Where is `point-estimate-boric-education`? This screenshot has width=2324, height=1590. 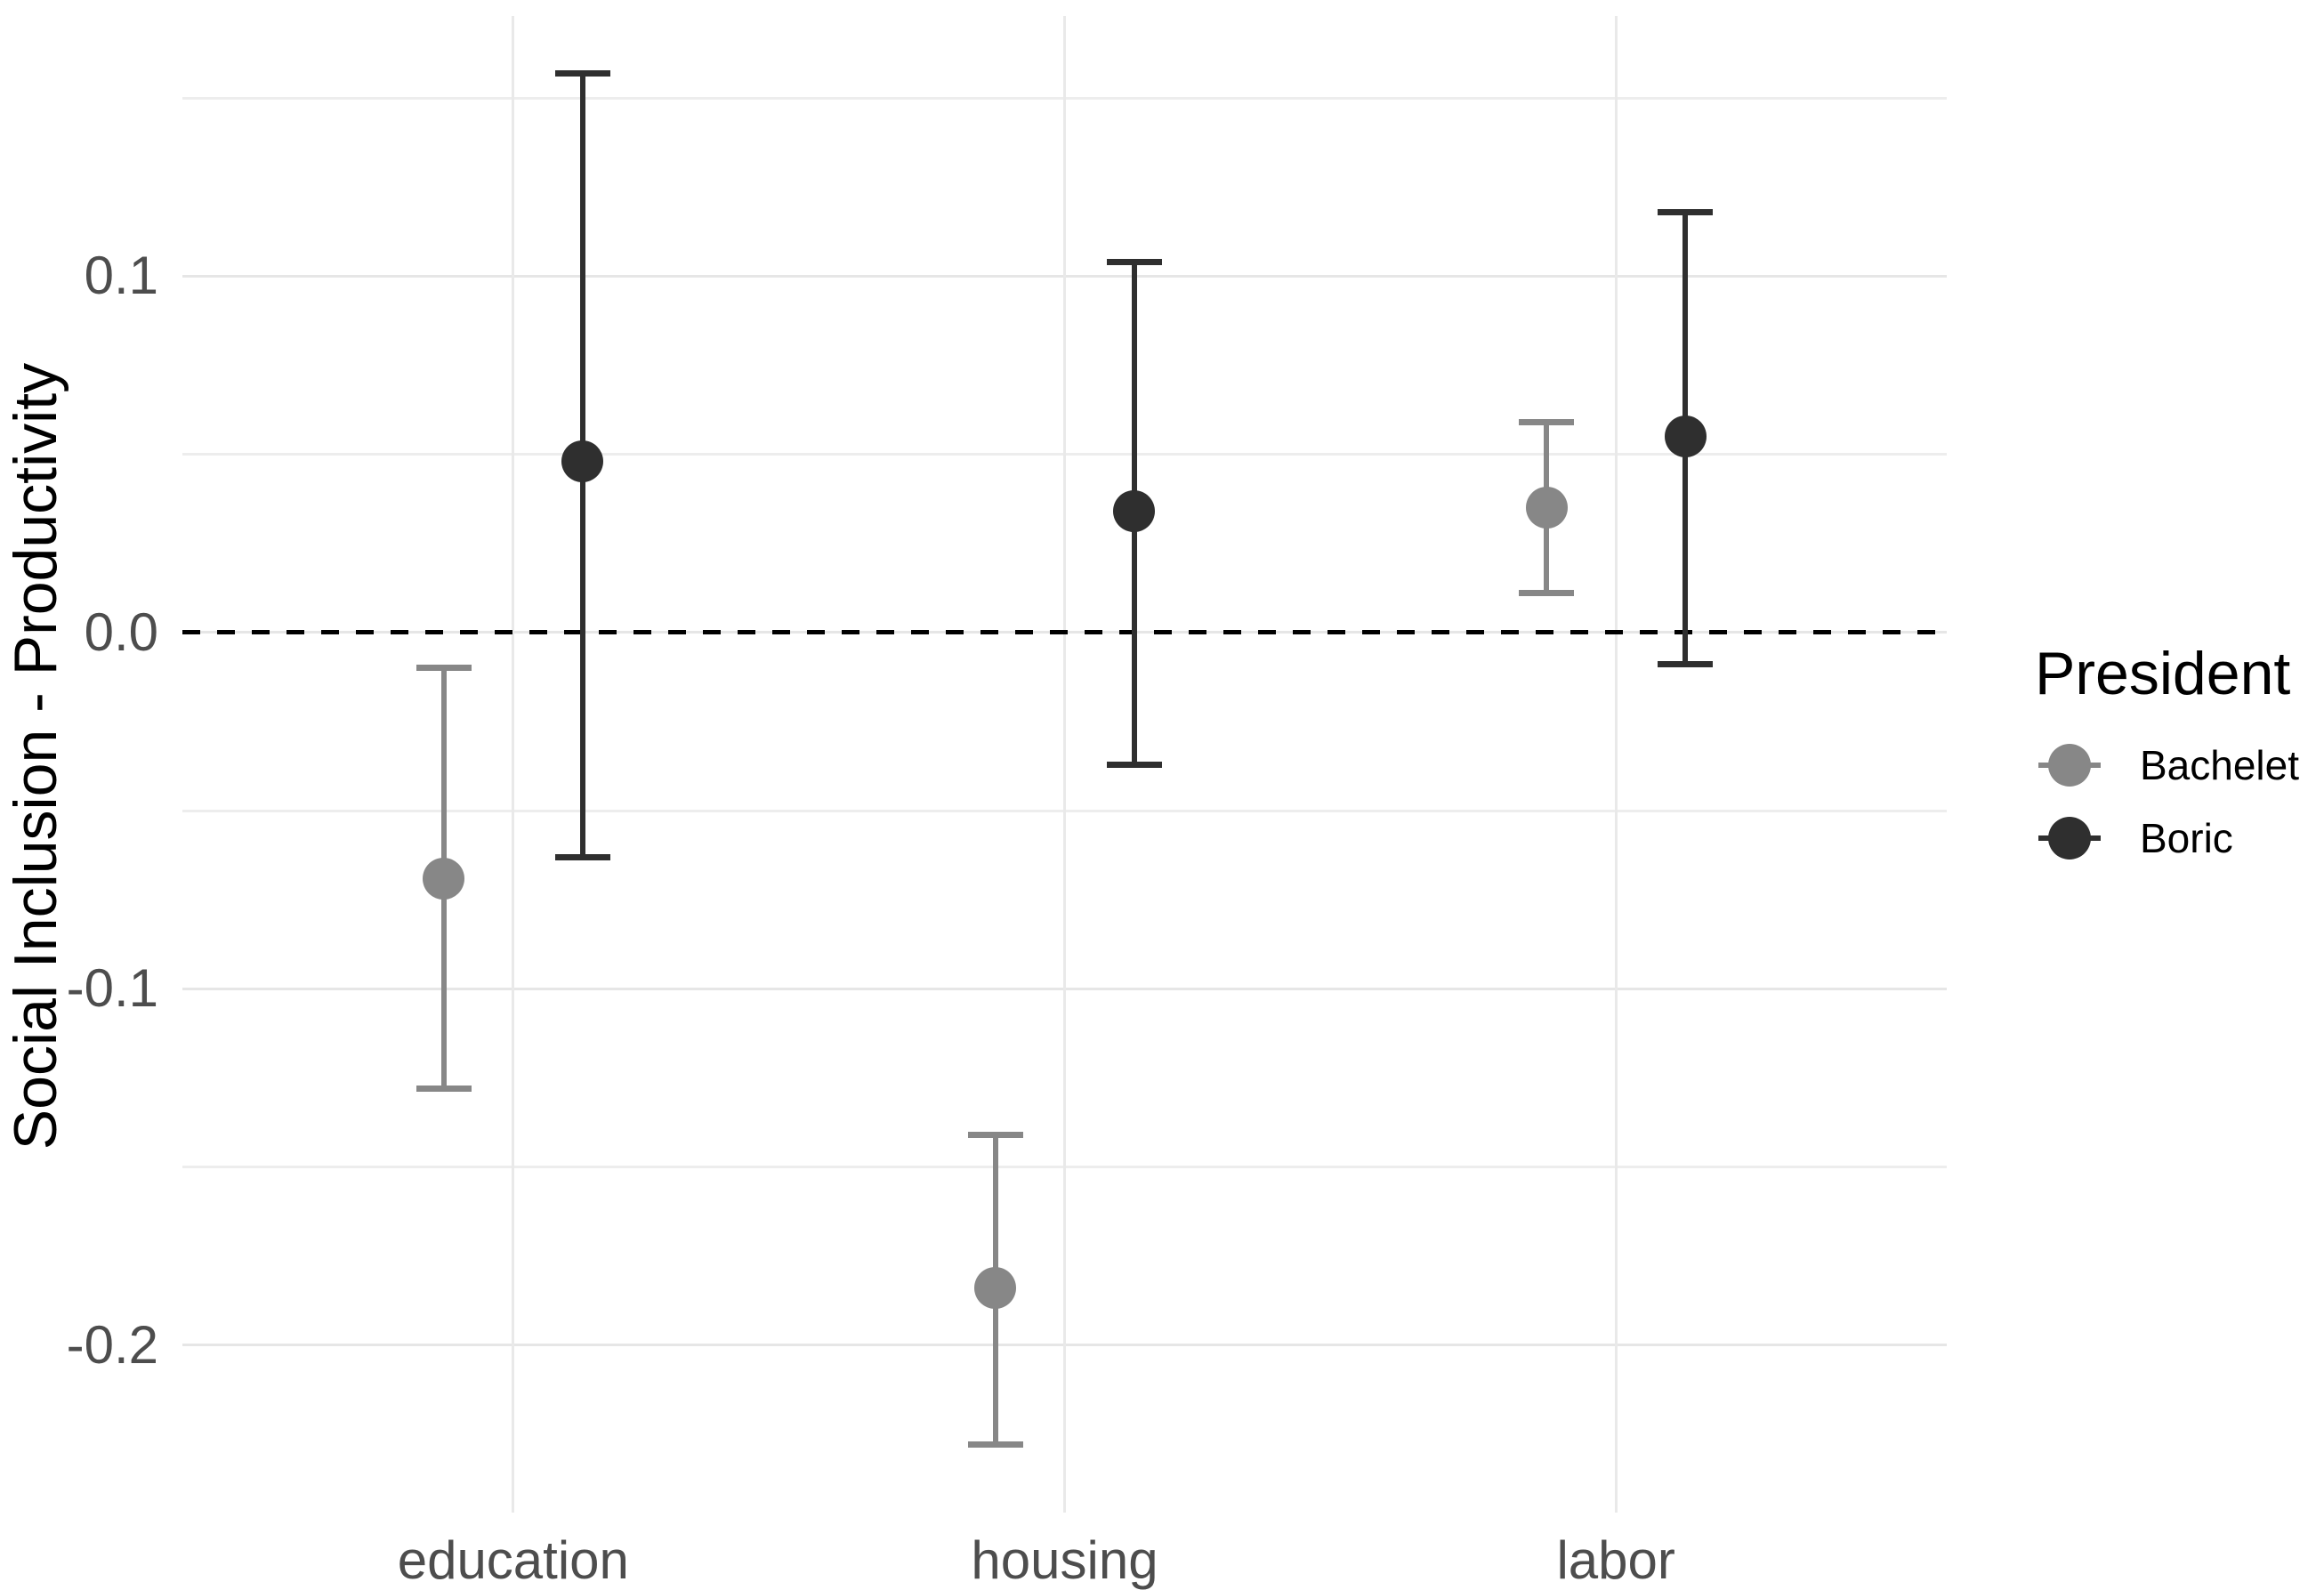
point-estimate-boric-education is located at coordinates (582, 461).